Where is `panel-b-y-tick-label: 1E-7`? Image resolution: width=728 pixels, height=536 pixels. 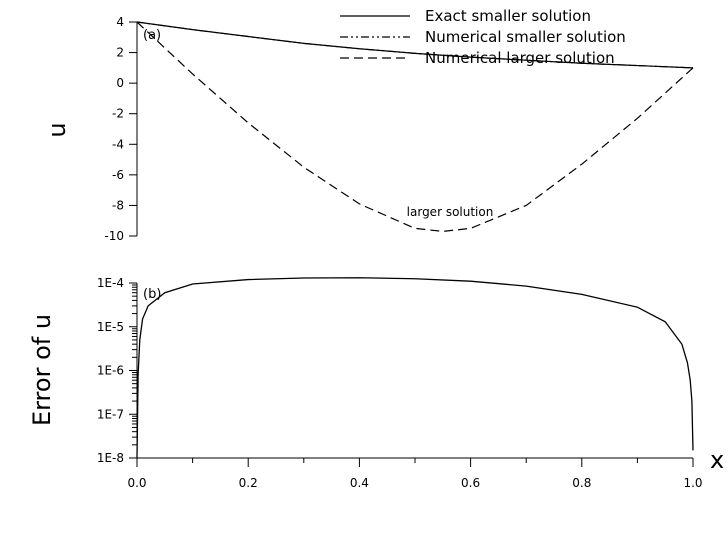 panel-b-y-tick-label: 1E-7 is located at coordinates (110, 414).